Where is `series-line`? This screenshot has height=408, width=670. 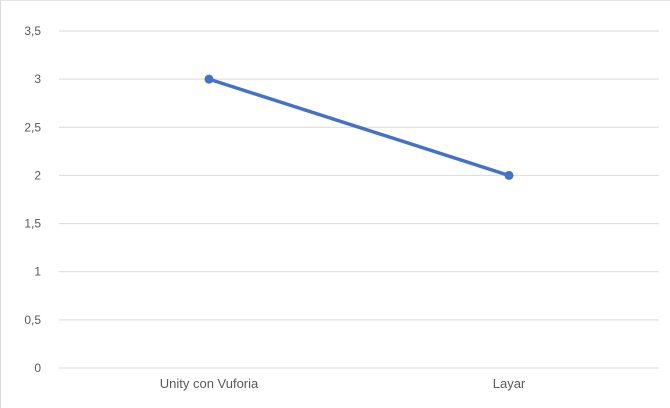 series-line is located at coordinates (359, 127).